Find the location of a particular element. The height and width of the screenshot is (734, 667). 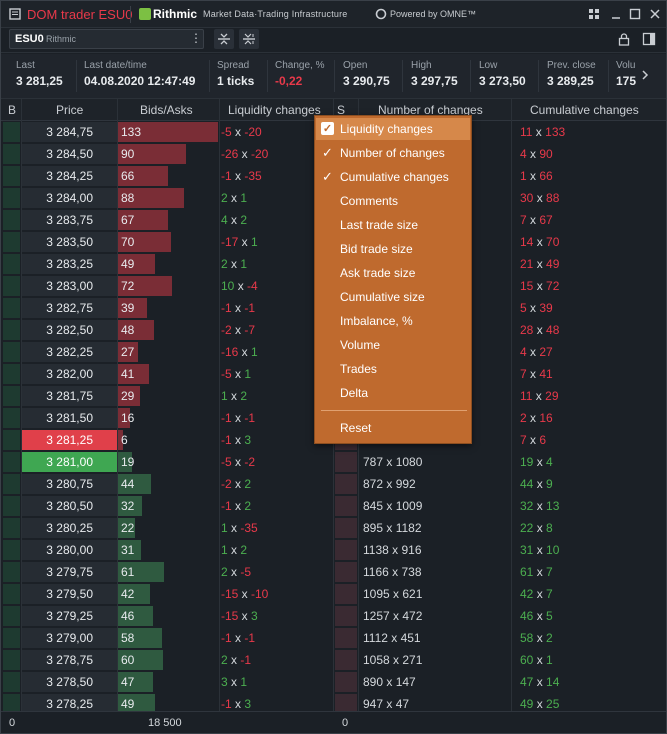

price-cell: 3 280,50 is located at coordinates (69, 506).